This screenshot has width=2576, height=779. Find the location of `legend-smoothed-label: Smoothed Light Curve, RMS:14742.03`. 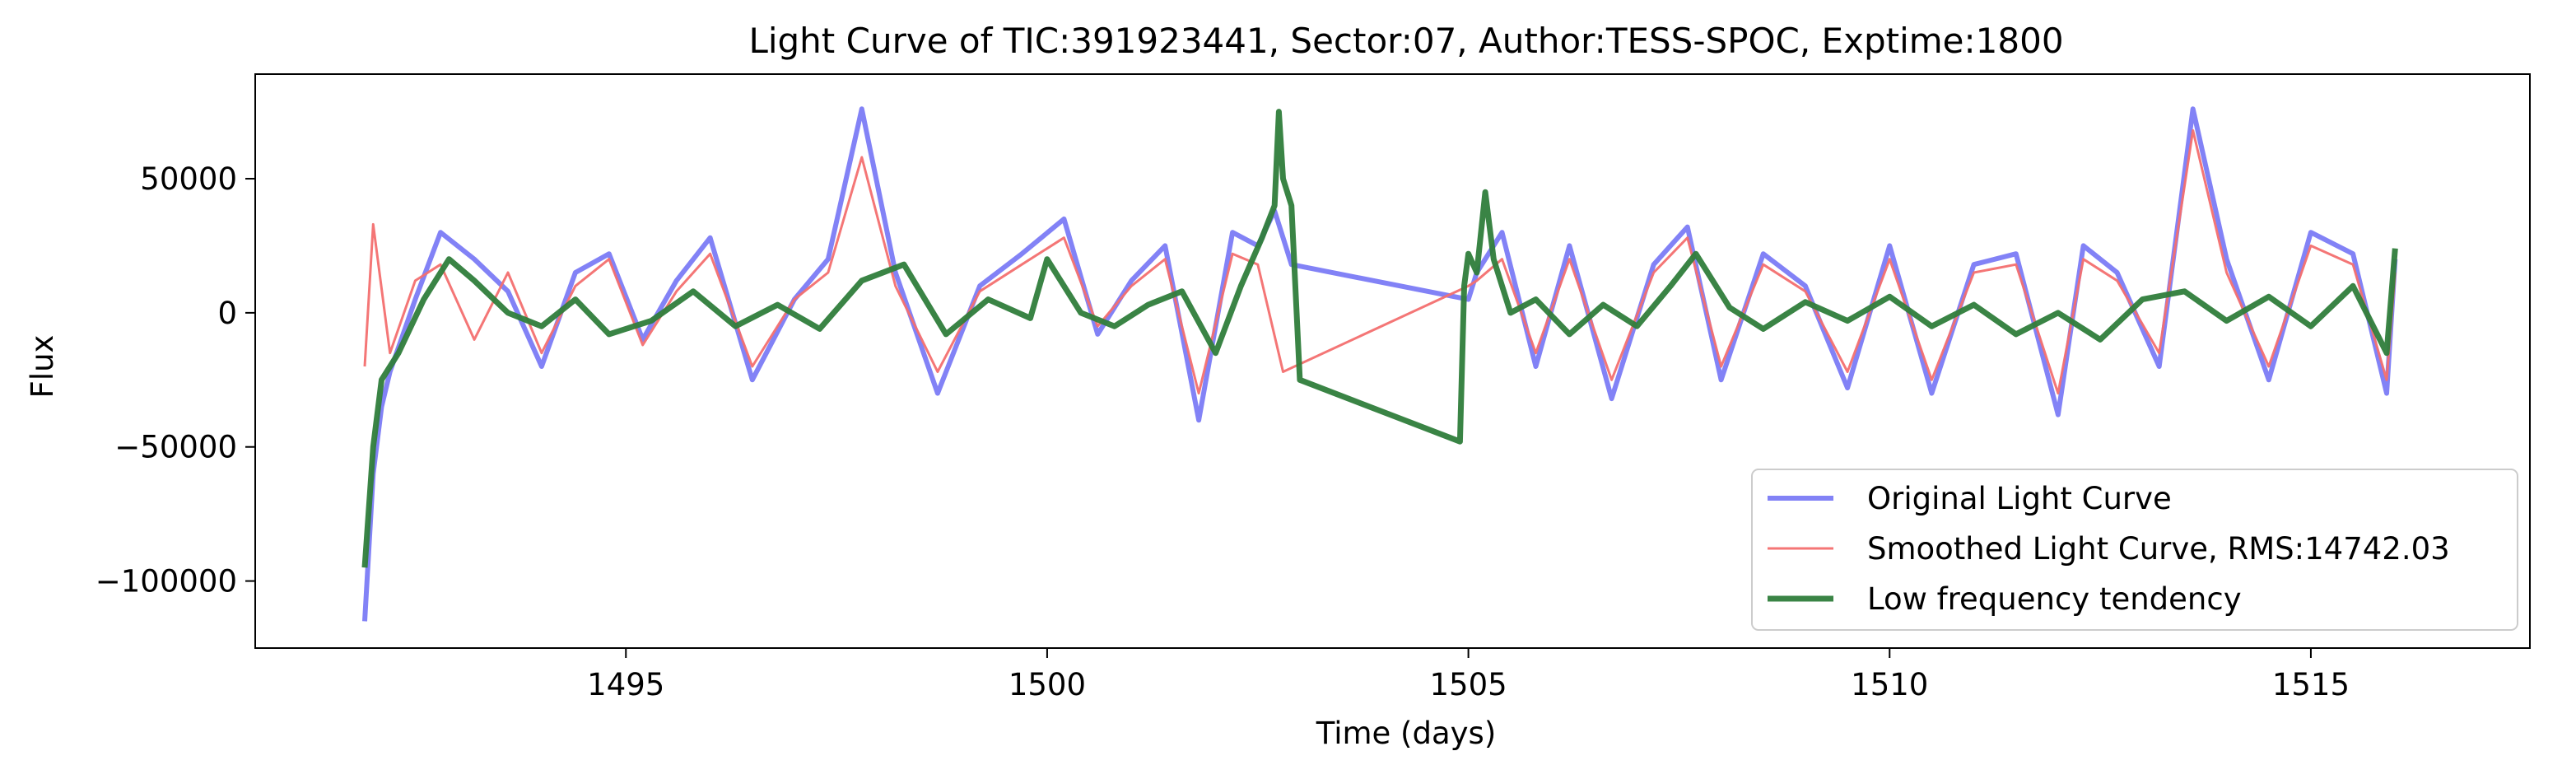

legend-smoothed-label: Smoothed Light Curve, RMS:14742.03 is located at coordinates (2158, 549).